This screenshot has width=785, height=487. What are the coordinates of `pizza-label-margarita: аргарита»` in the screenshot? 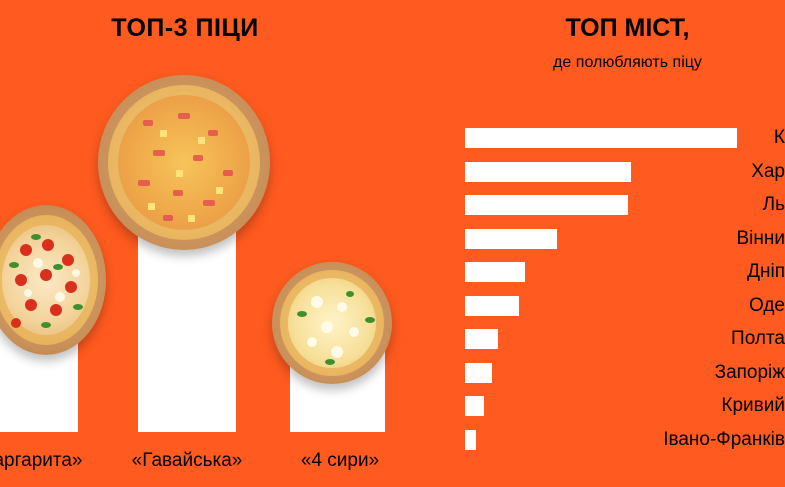 It's located at (41, 460).